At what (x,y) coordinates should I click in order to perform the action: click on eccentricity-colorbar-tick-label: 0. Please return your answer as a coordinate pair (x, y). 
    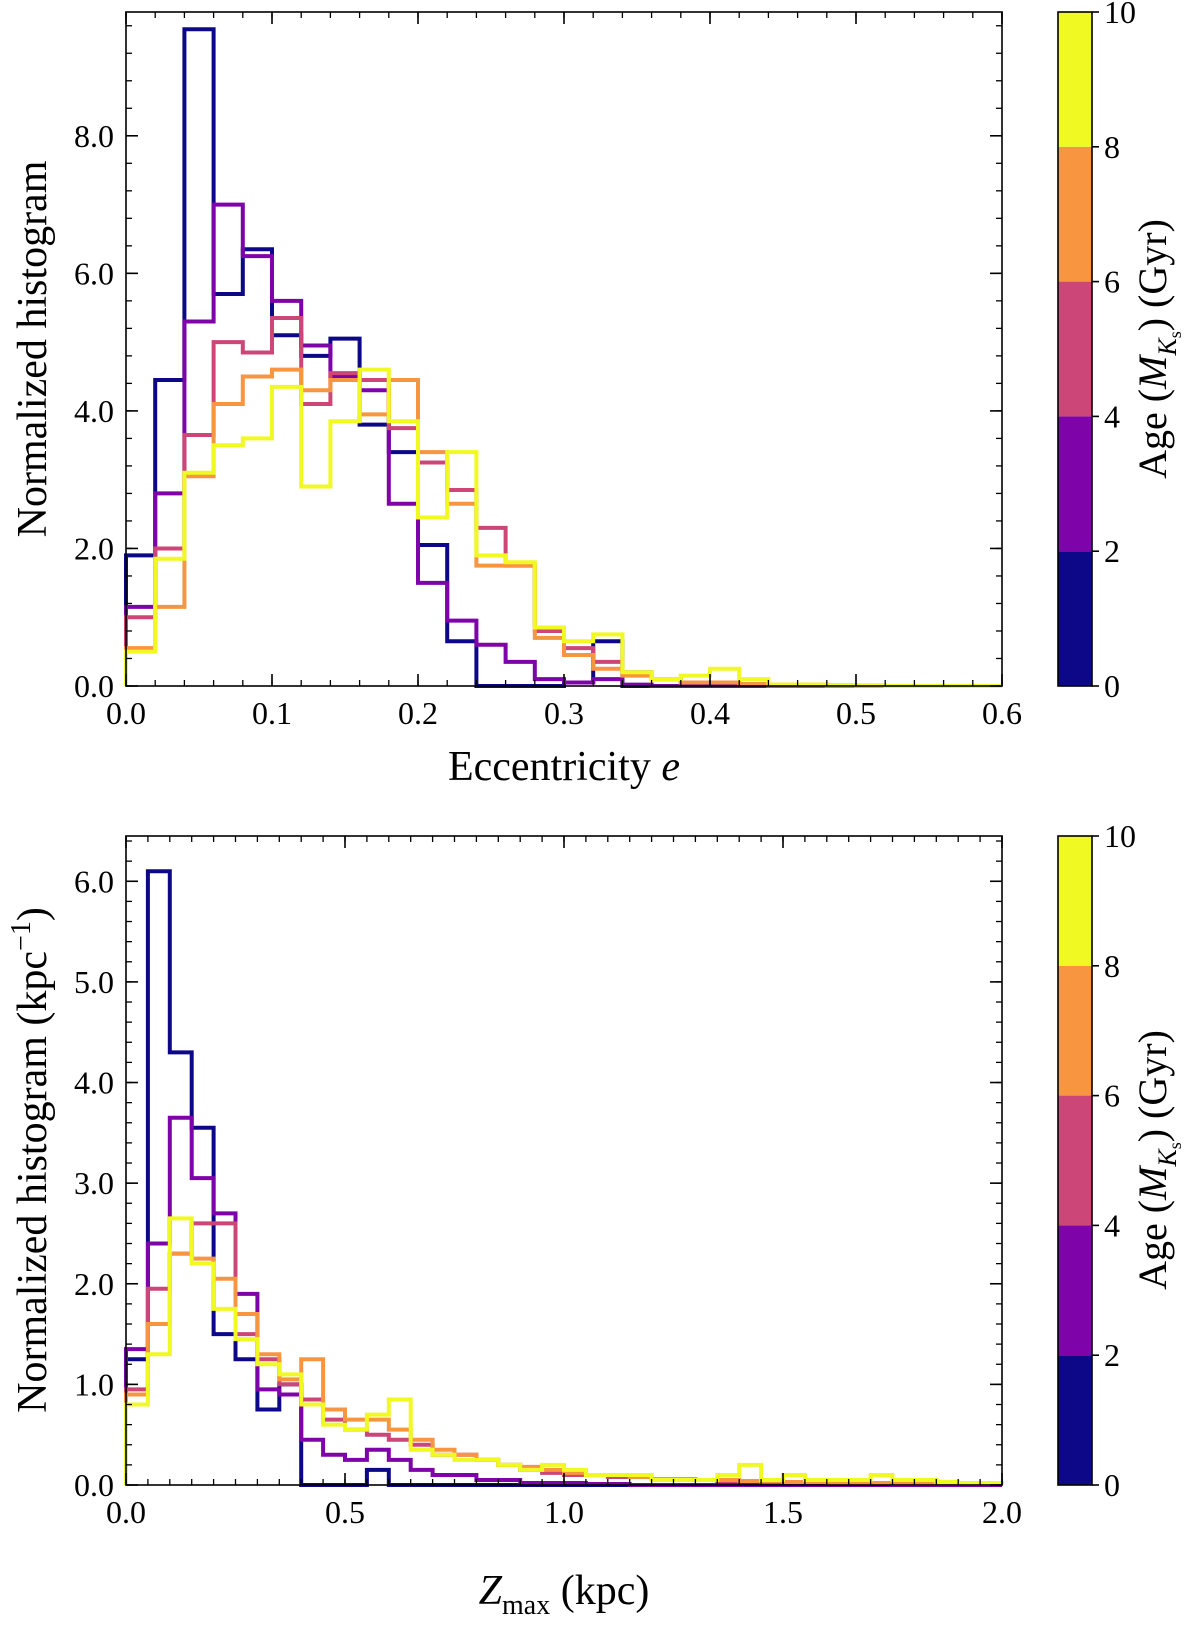
    Looking at the image, I should click on (1112, 686).